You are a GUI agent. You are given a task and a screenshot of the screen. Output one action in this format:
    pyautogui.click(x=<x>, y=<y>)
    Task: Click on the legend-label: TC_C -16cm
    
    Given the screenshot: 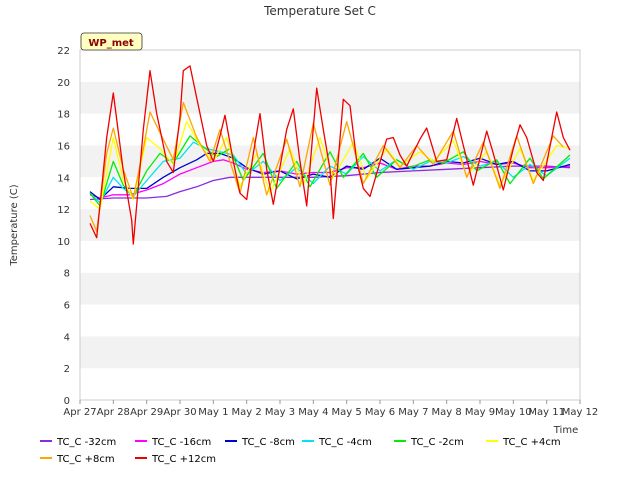 What is the action you would take?
    pyautogui.click(x=182, y=442)
    